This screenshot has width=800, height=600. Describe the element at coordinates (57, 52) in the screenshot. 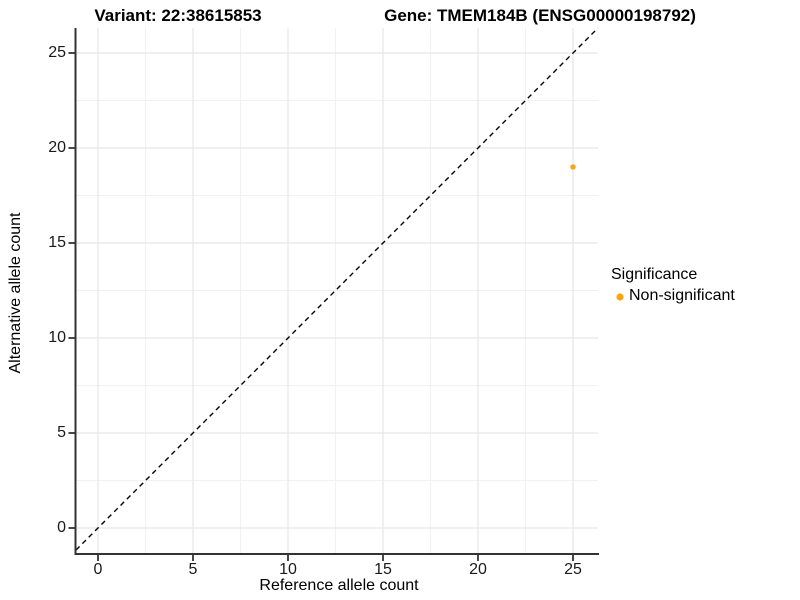

I see `y-tick-label: 25` at that location.